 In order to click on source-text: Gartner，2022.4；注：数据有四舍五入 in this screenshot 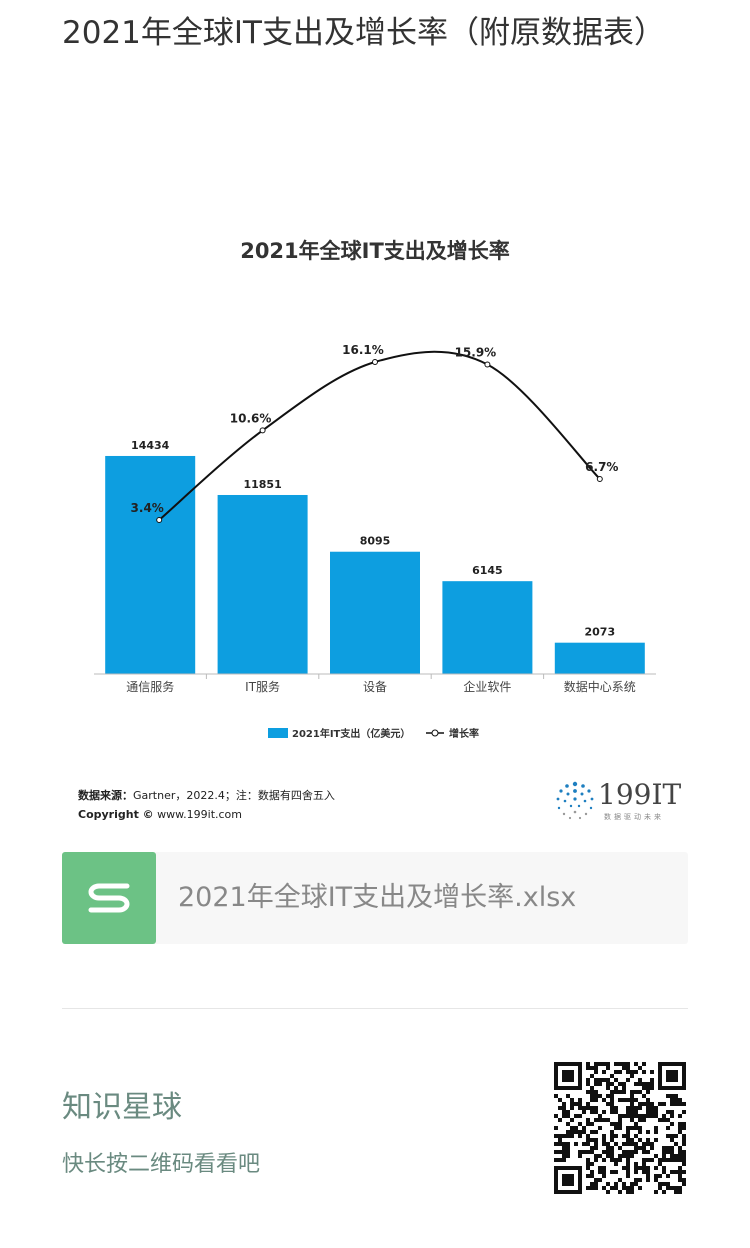, I will do `click(234, 795)`.